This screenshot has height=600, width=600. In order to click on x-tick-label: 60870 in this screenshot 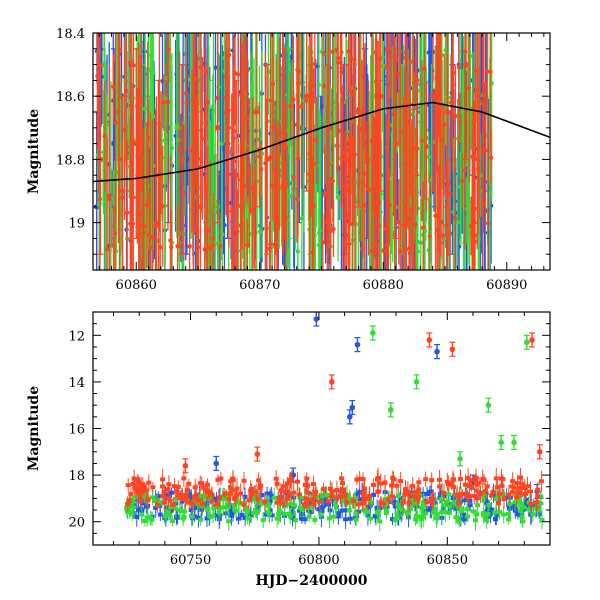, I will do `click(259, 285)`.